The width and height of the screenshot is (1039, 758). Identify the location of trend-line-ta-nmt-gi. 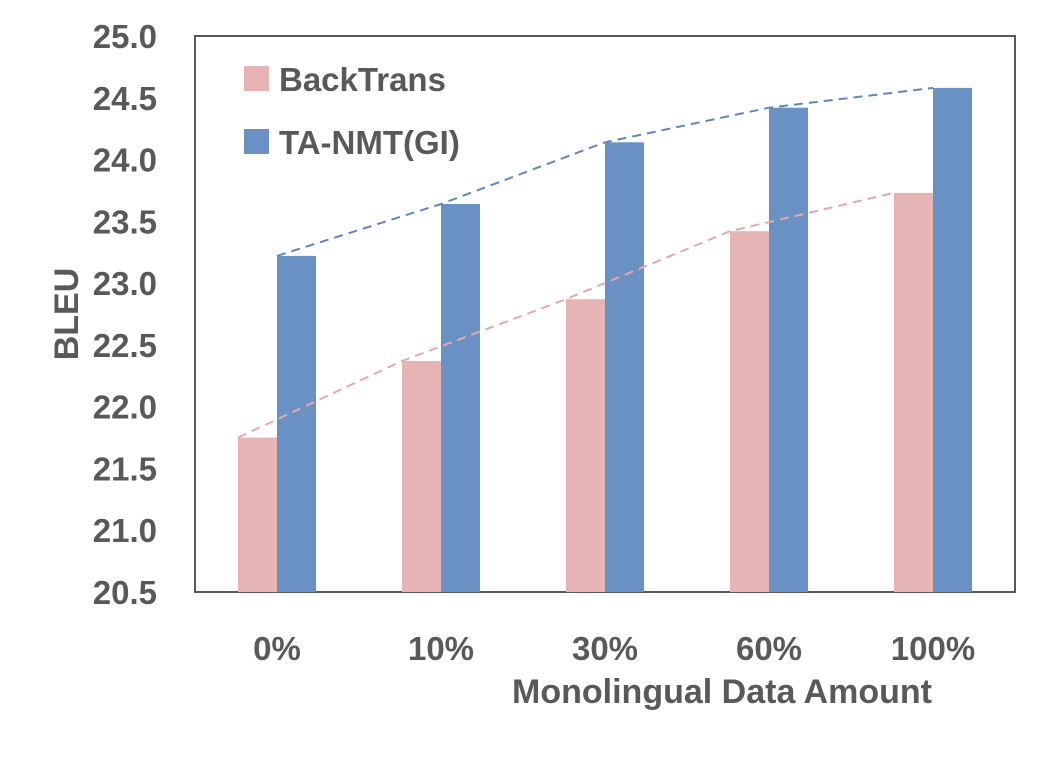
(605, 171).